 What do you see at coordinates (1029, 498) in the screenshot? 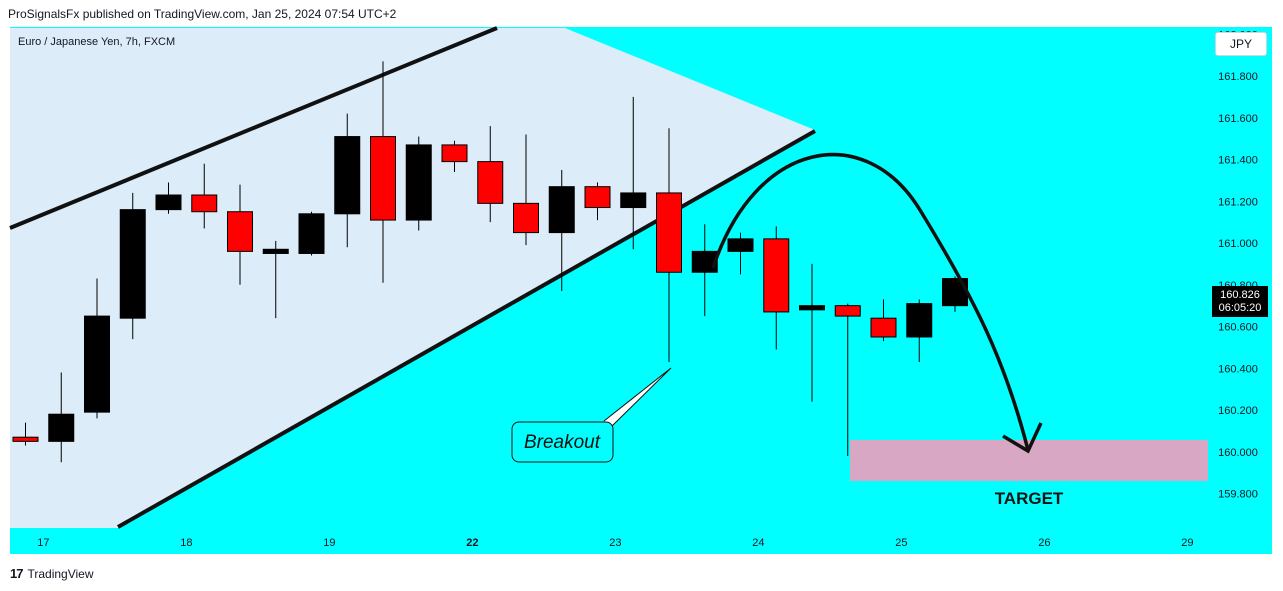
I see `target-label: TARGET` at bounding box center [1029, 498].